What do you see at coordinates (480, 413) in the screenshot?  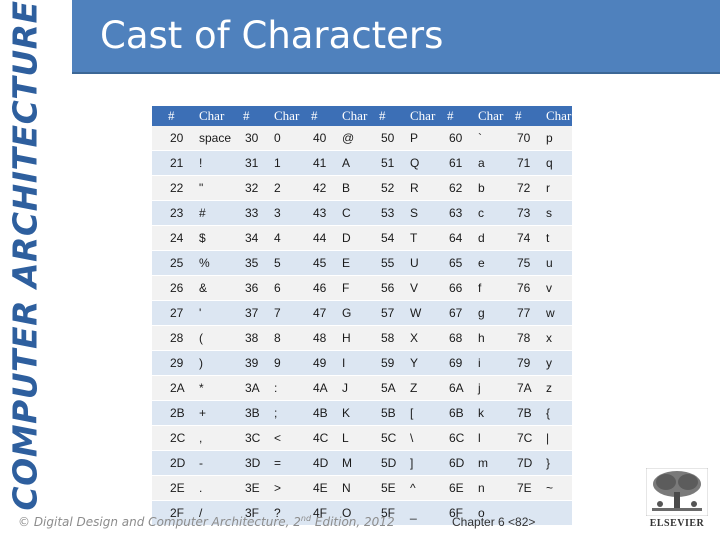 I see `char-cell: k` at bounding box center [480, 413].